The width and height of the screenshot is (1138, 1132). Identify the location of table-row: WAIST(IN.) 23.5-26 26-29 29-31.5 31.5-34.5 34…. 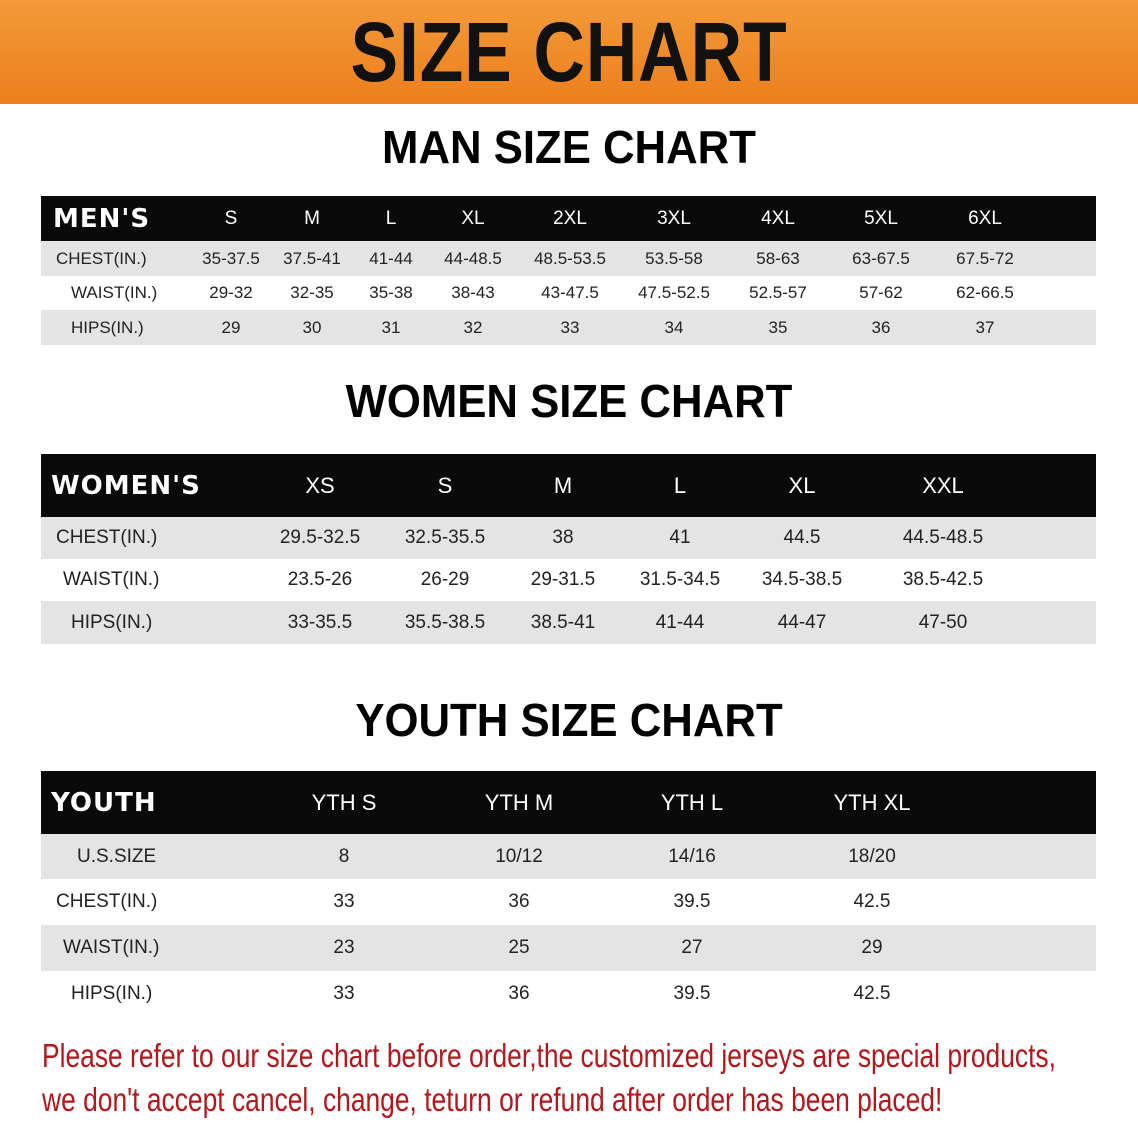
(568, 580).